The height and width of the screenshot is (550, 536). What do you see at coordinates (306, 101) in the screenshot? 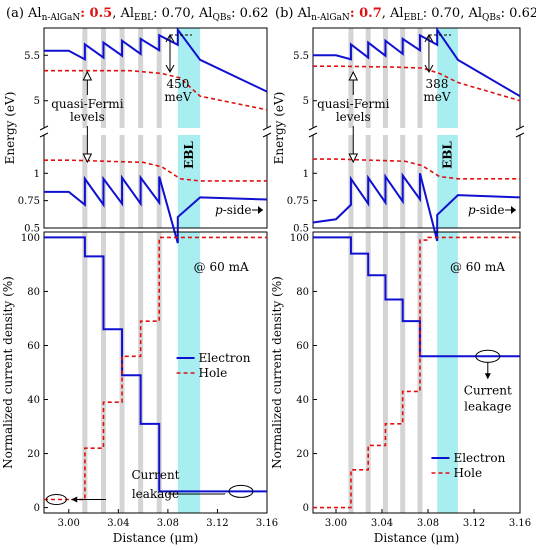
I see `ytick-label: 5` at bounding box center [306, 101].